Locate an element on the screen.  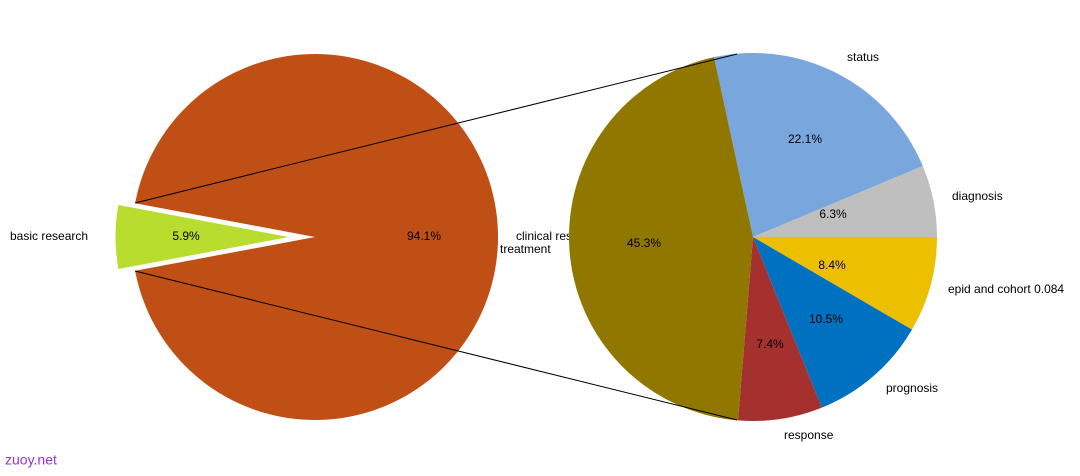
data-label: 45.3% is located at coordinates (644, 243).